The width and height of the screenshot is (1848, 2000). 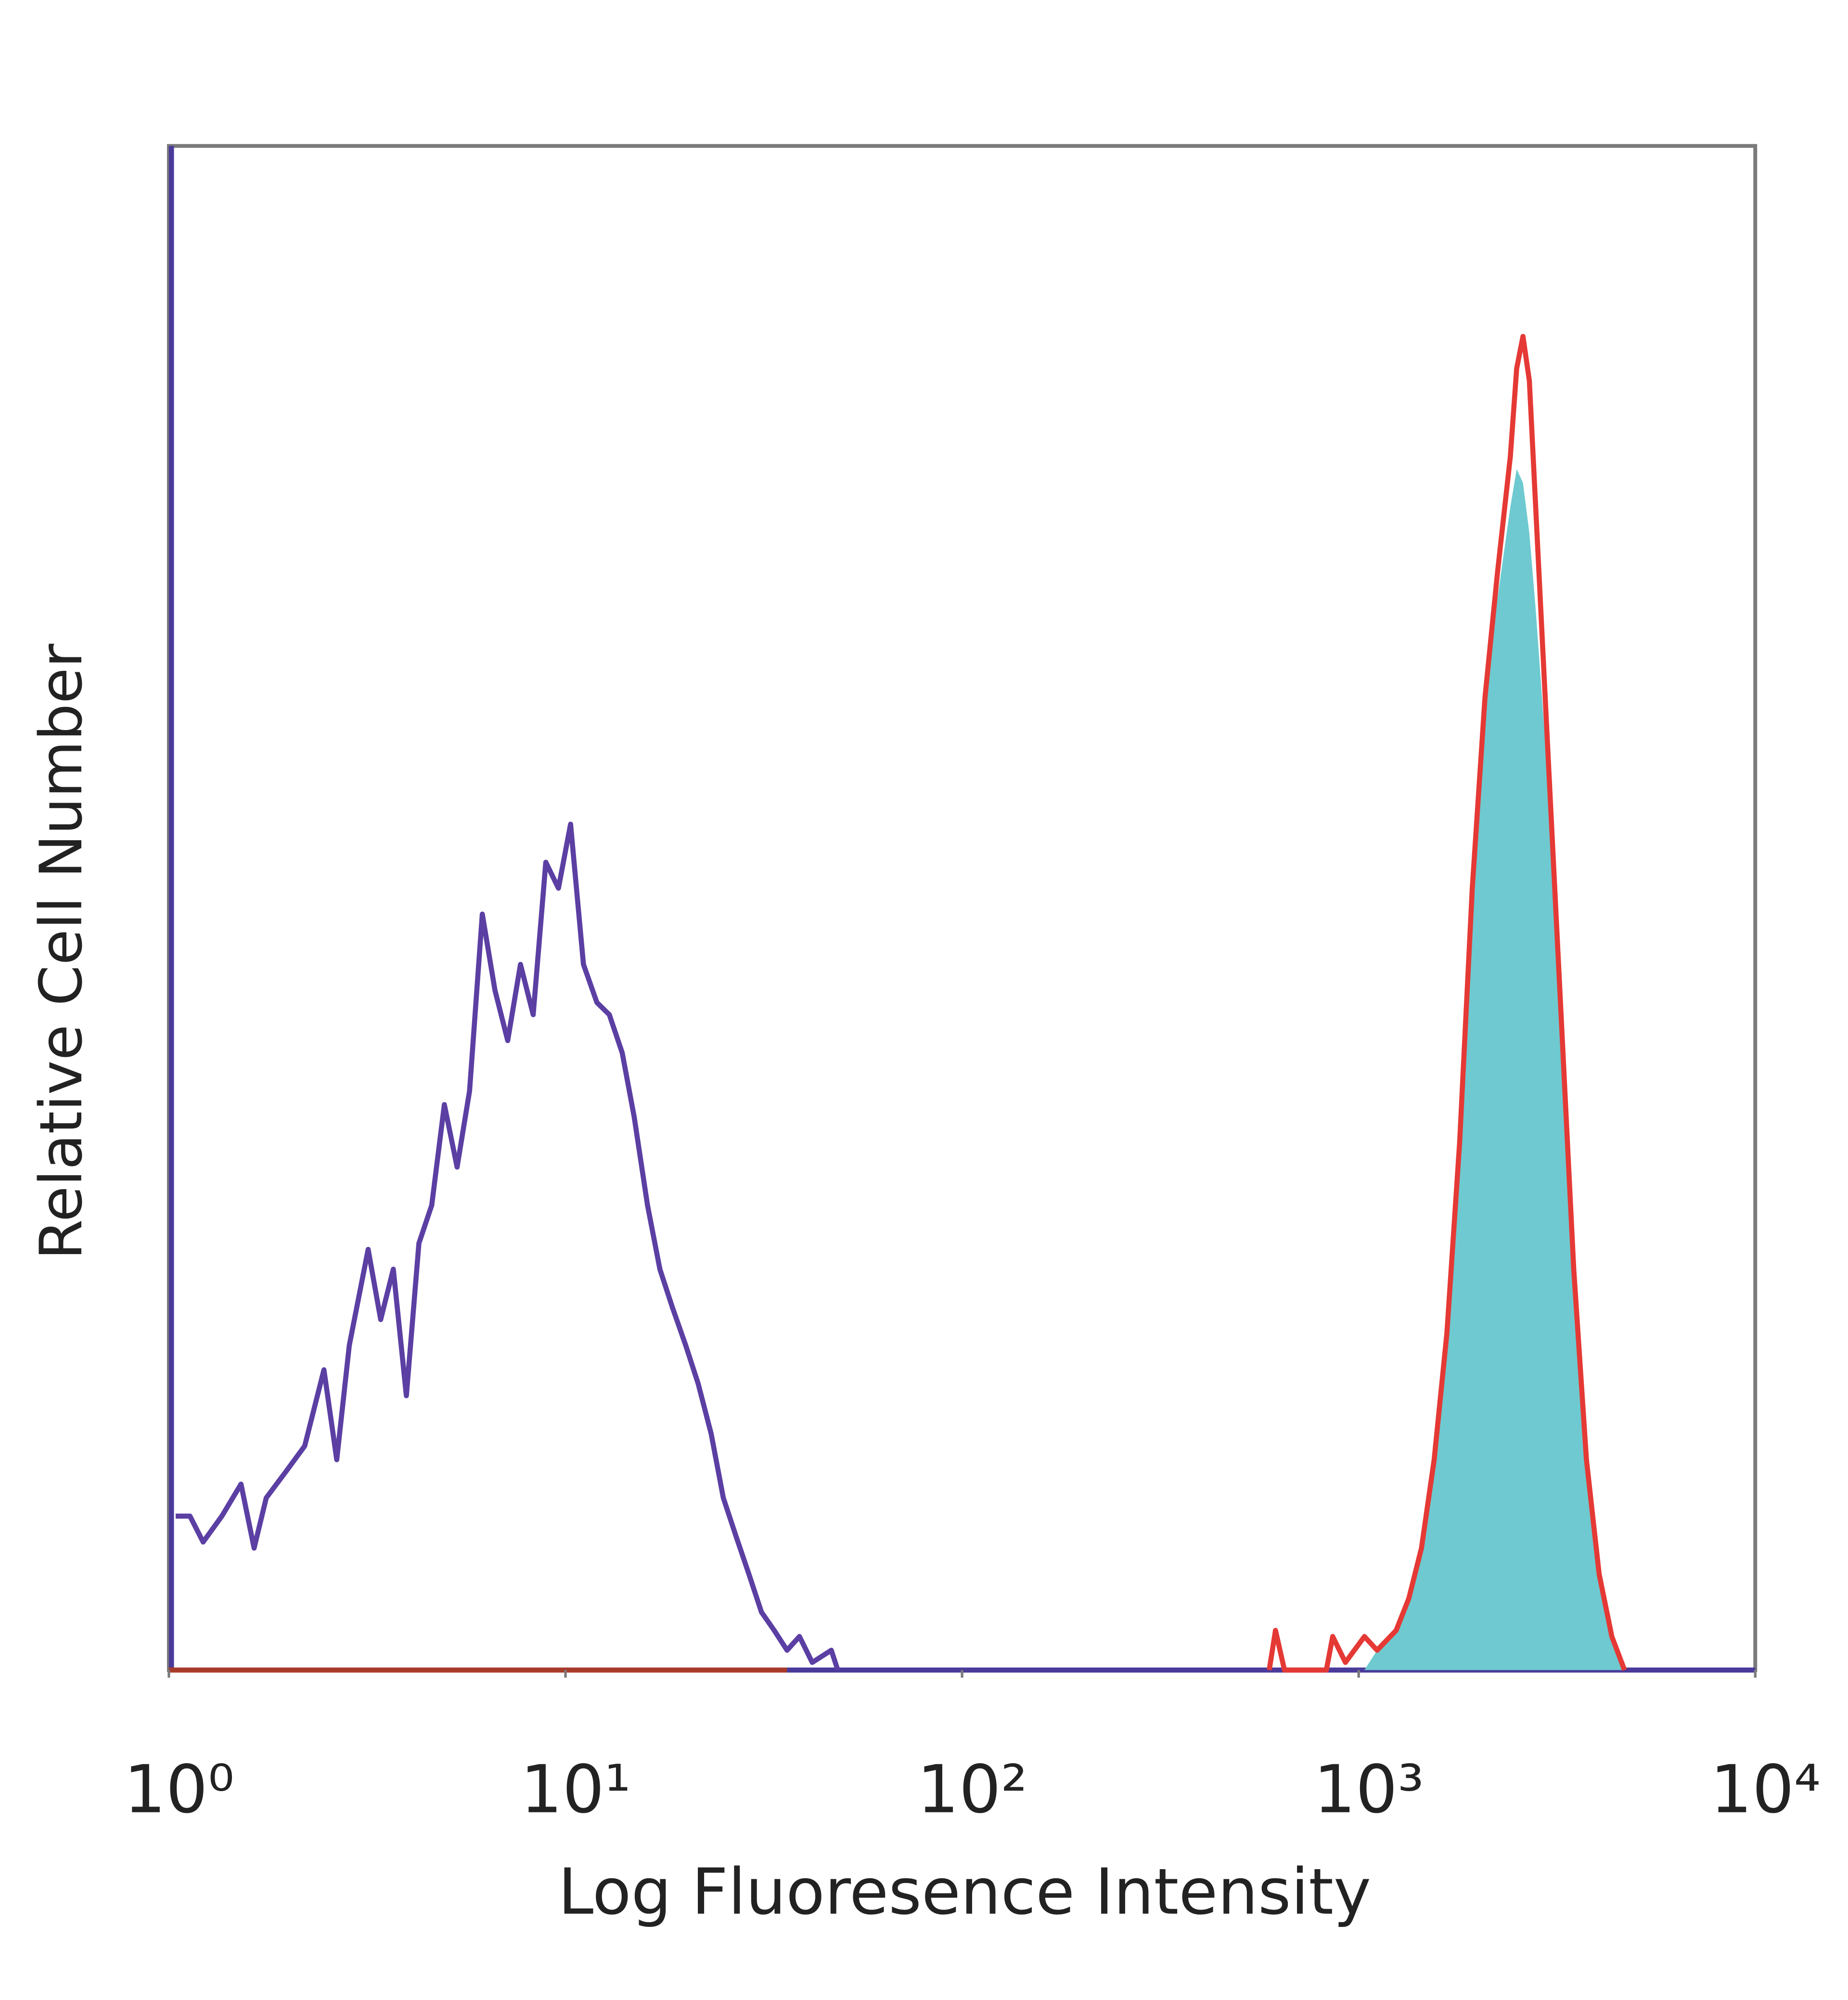 I want to click on x-tick-label: 10², so click(x=972, y=1790).